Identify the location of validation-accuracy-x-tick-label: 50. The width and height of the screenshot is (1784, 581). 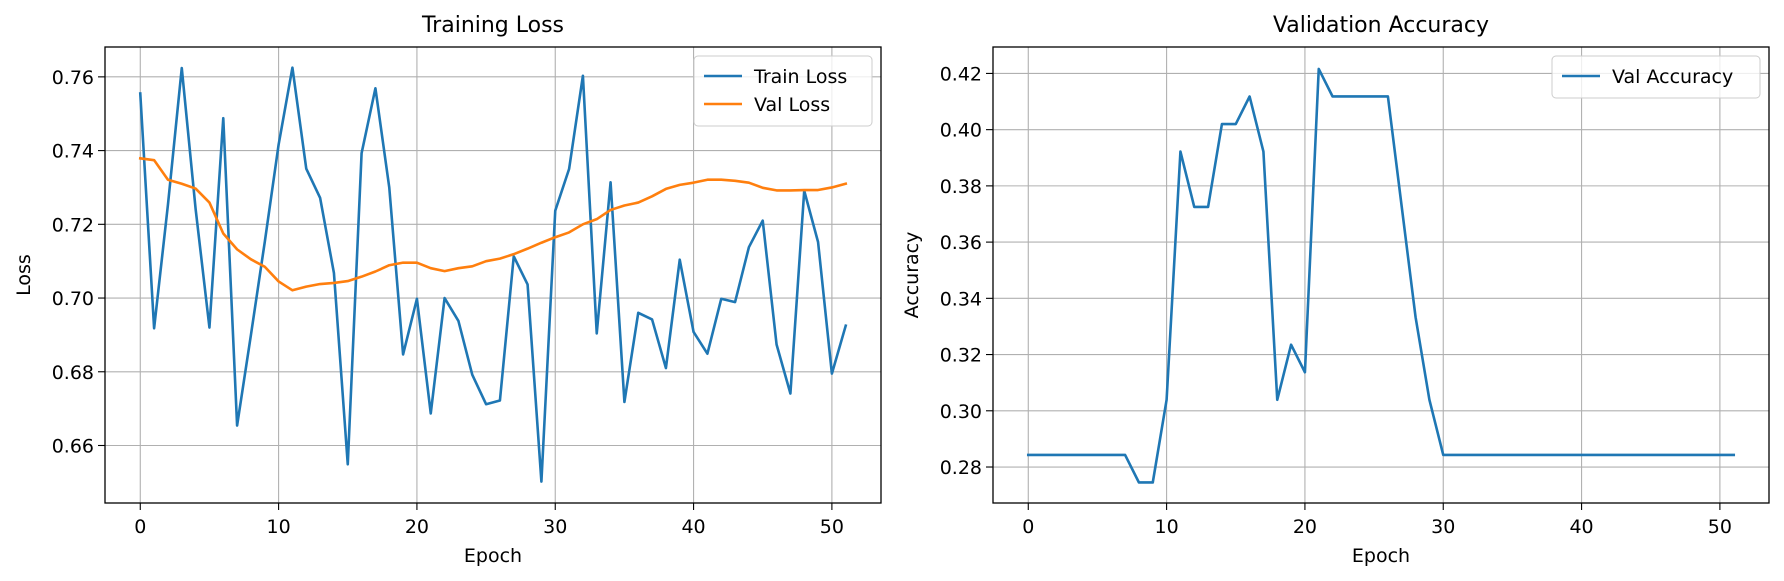
(1720, 527).